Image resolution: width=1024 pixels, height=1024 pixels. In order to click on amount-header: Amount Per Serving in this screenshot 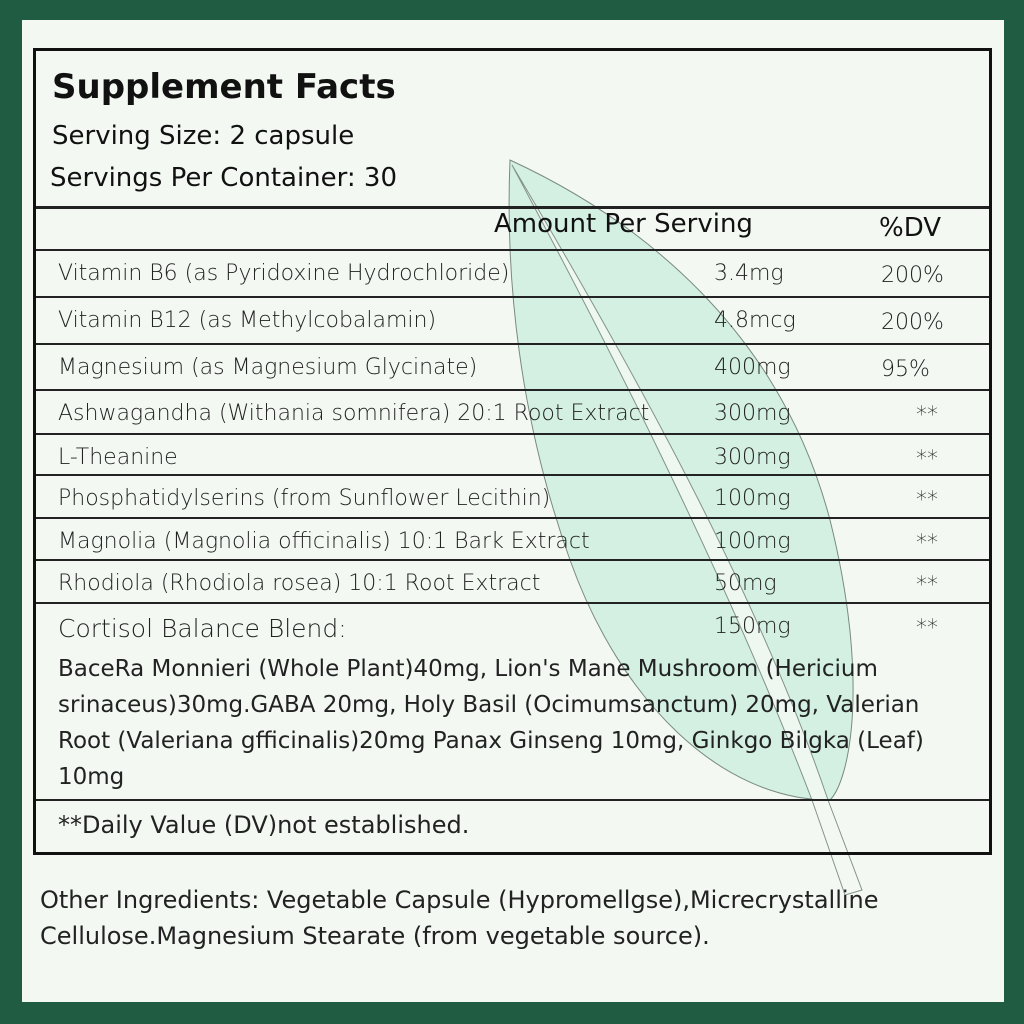, I will do `click(623, 224)`.